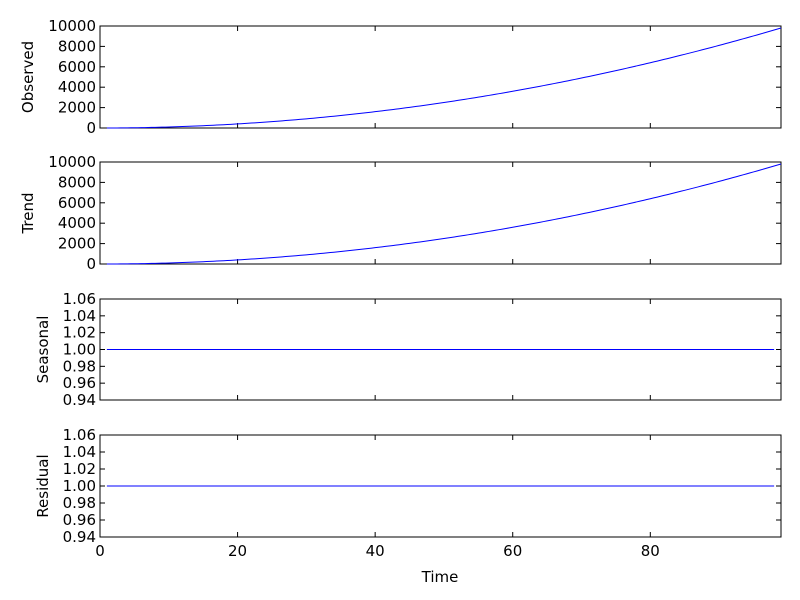 The width and height of the screenshot is (800, 600). Describe the element at coordinates (91, 128) in the screenshot. I see `observed-ytick-label: 0` at that location.